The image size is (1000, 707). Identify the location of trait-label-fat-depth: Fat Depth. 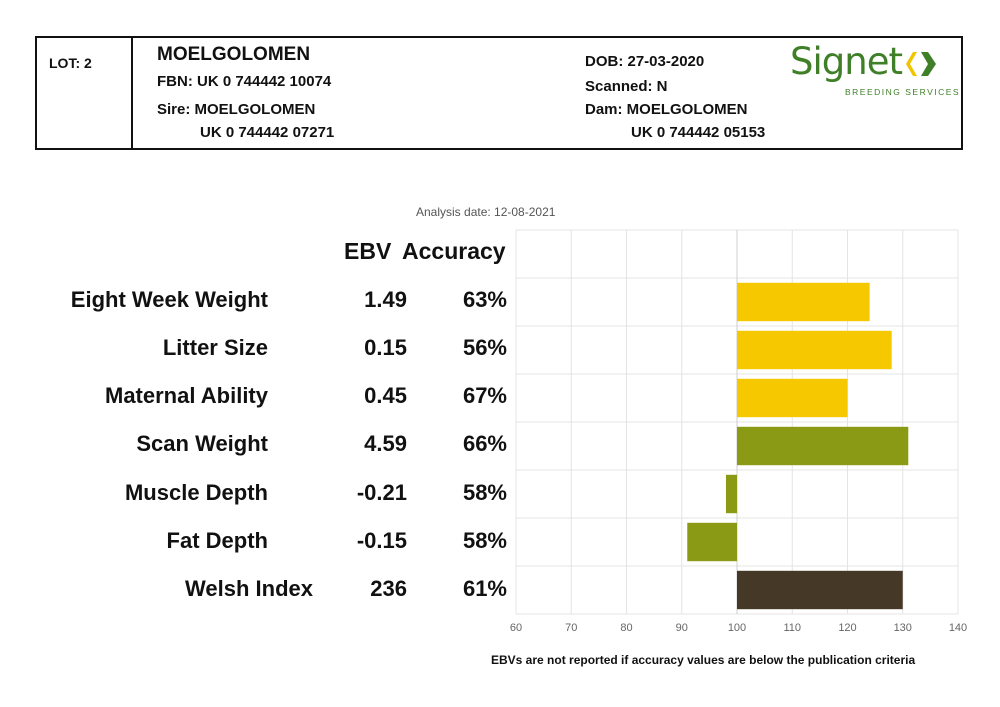
(217, 540).